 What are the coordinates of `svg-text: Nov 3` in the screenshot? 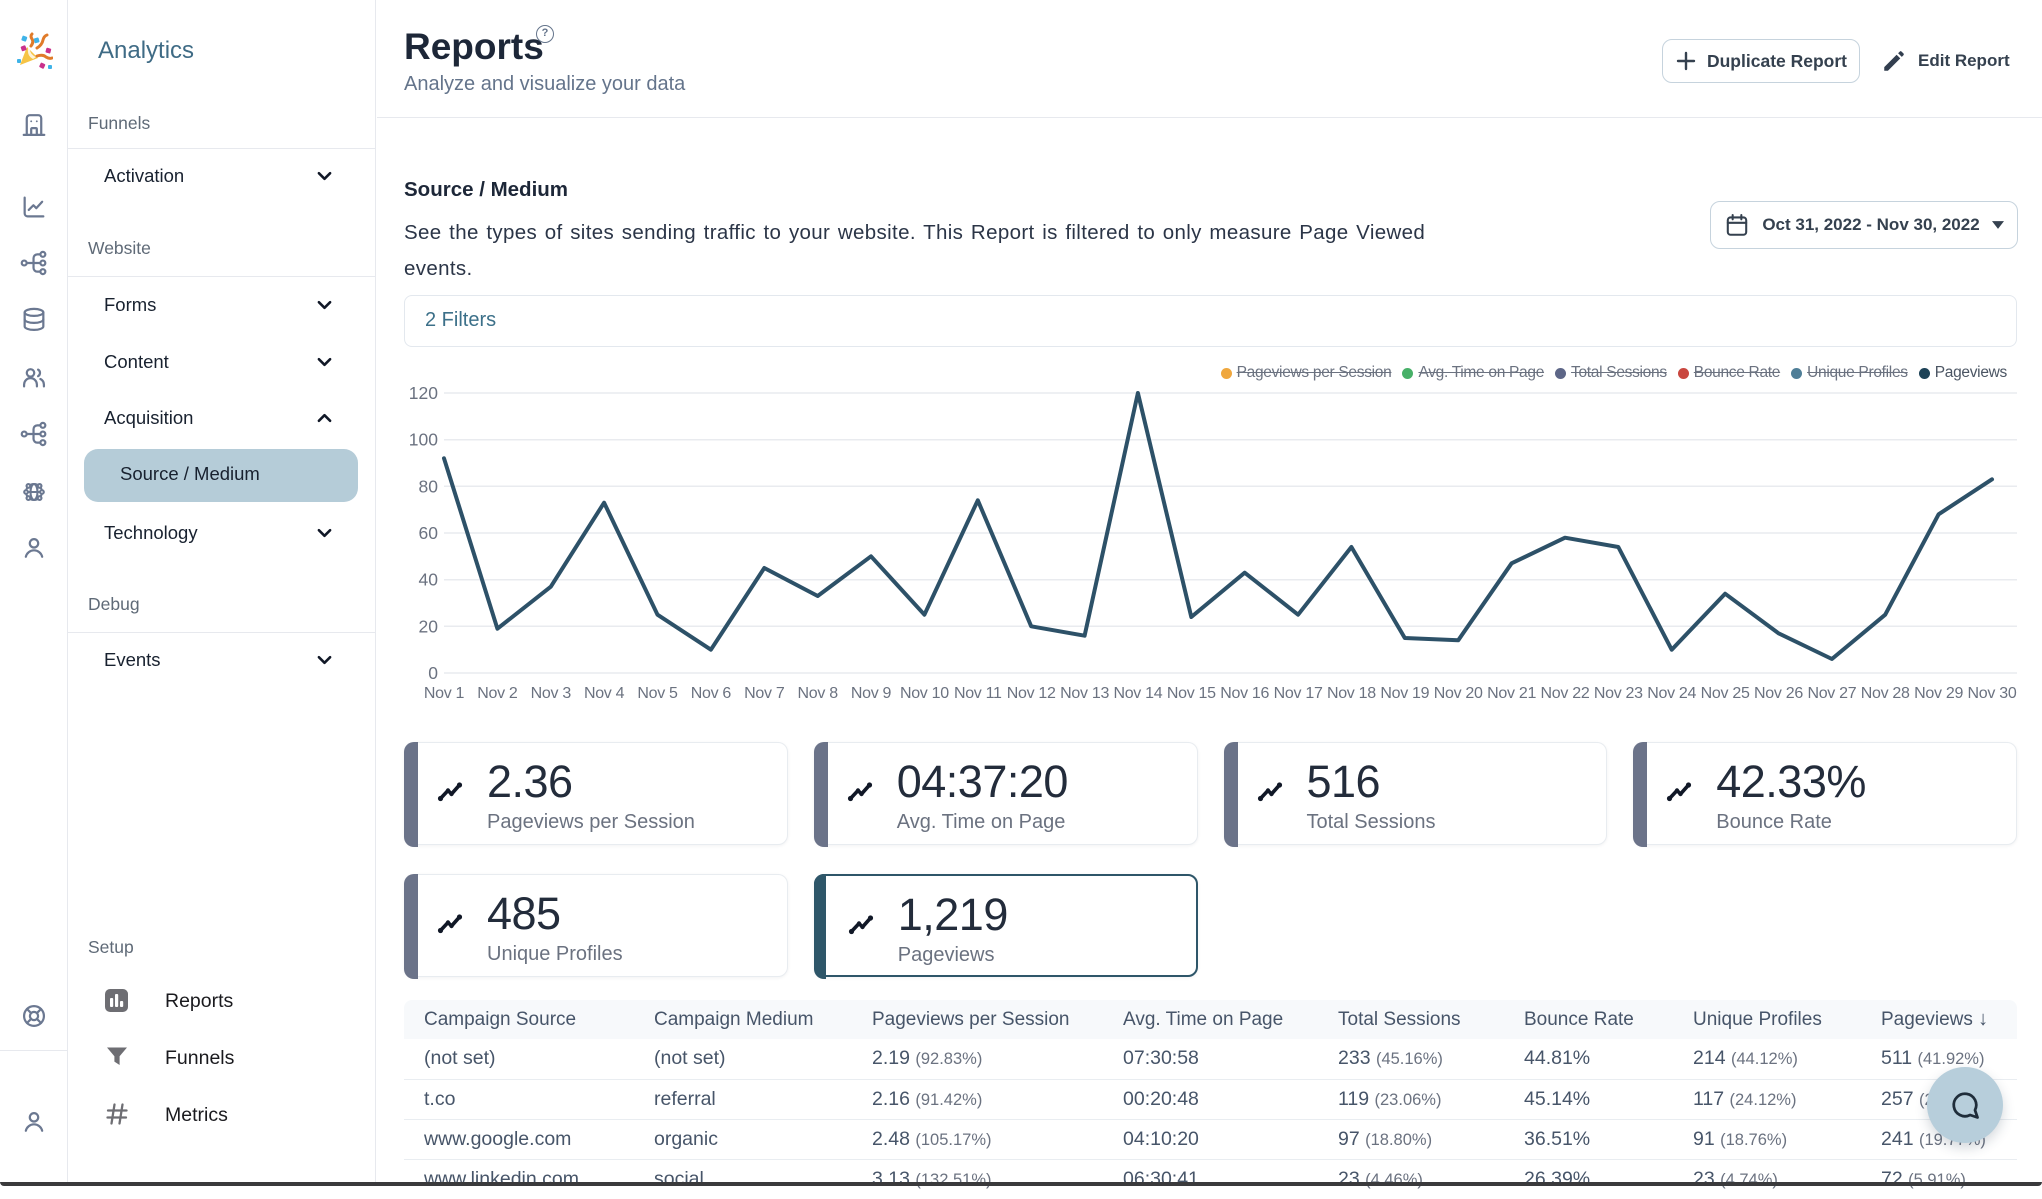 It's located at (551, 693).